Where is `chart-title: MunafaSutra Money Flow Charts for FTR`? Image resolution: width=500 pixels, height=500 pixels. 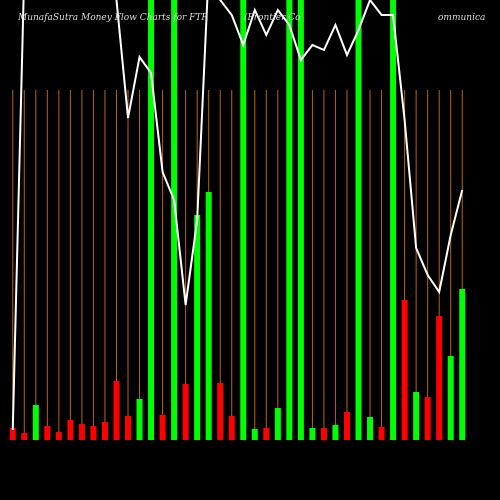
chart-title: MunafaSutra Money Flow Charts for FTR is located at coordinates (112, 18).